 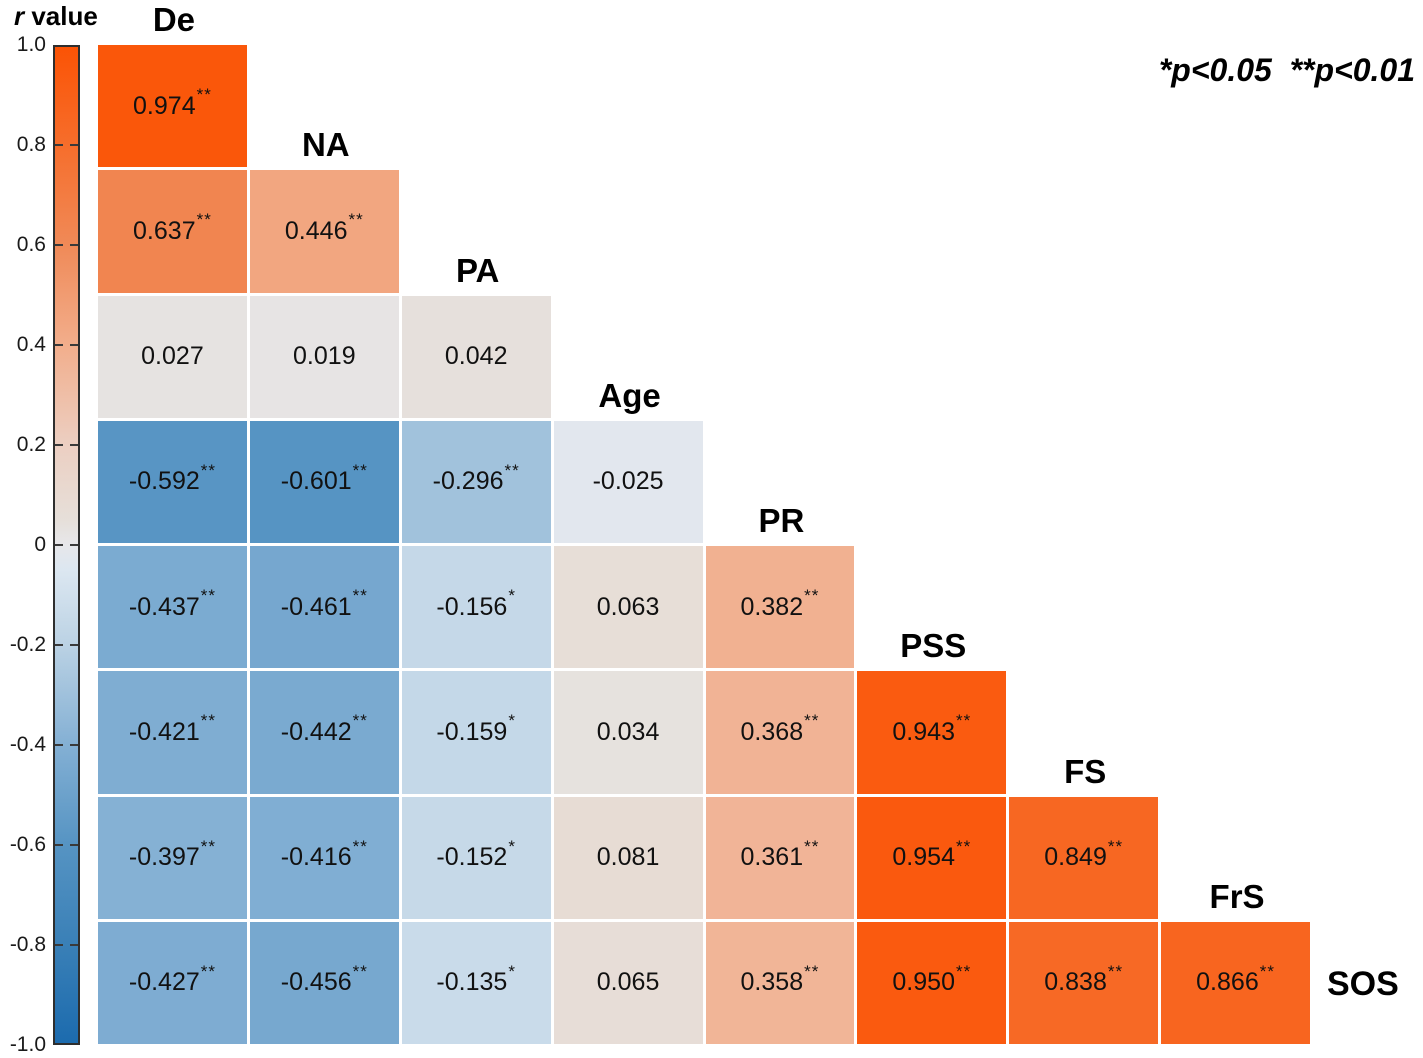 I want to click on heatmap-cell: 0.368 **, so click(x=780, y=732).